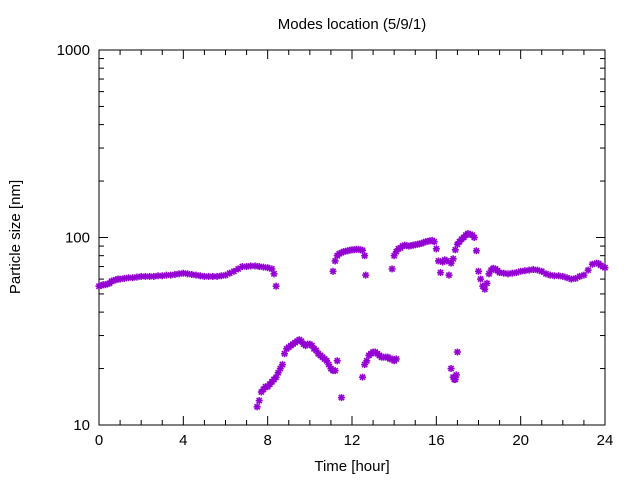 Image resolution: width=640 pixels, height=480 pixels. I want to click on x-tick-label: 24, so click(605, 440).